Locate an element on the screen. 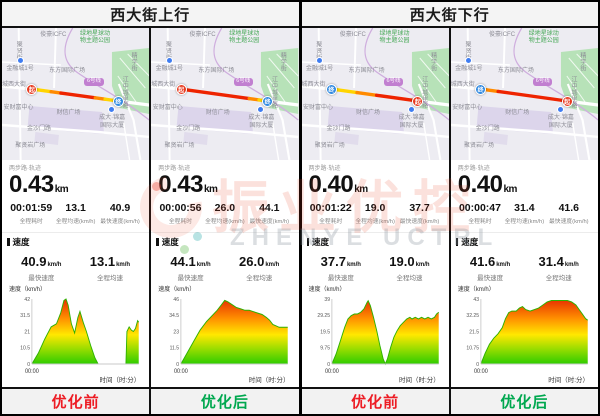  chart-stat-max-unit: km/h is located at coordinates (203, 265).